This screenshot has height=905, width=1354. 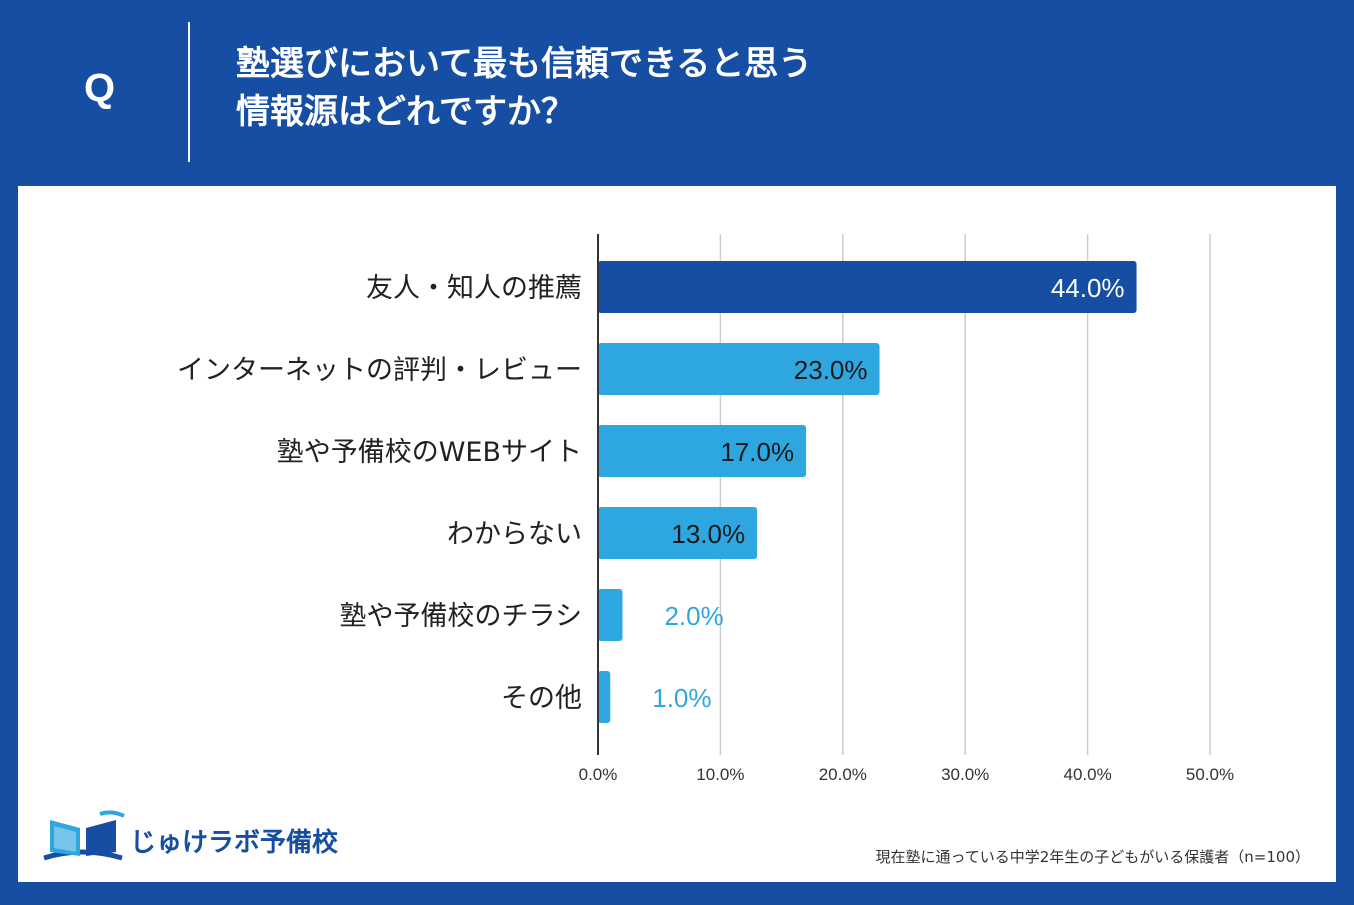 What do you see at coordinates (405, 112) in the screenshot?
I see `question-title-line-2: 情報源はどれですか？` at bounding box center [405, 112].